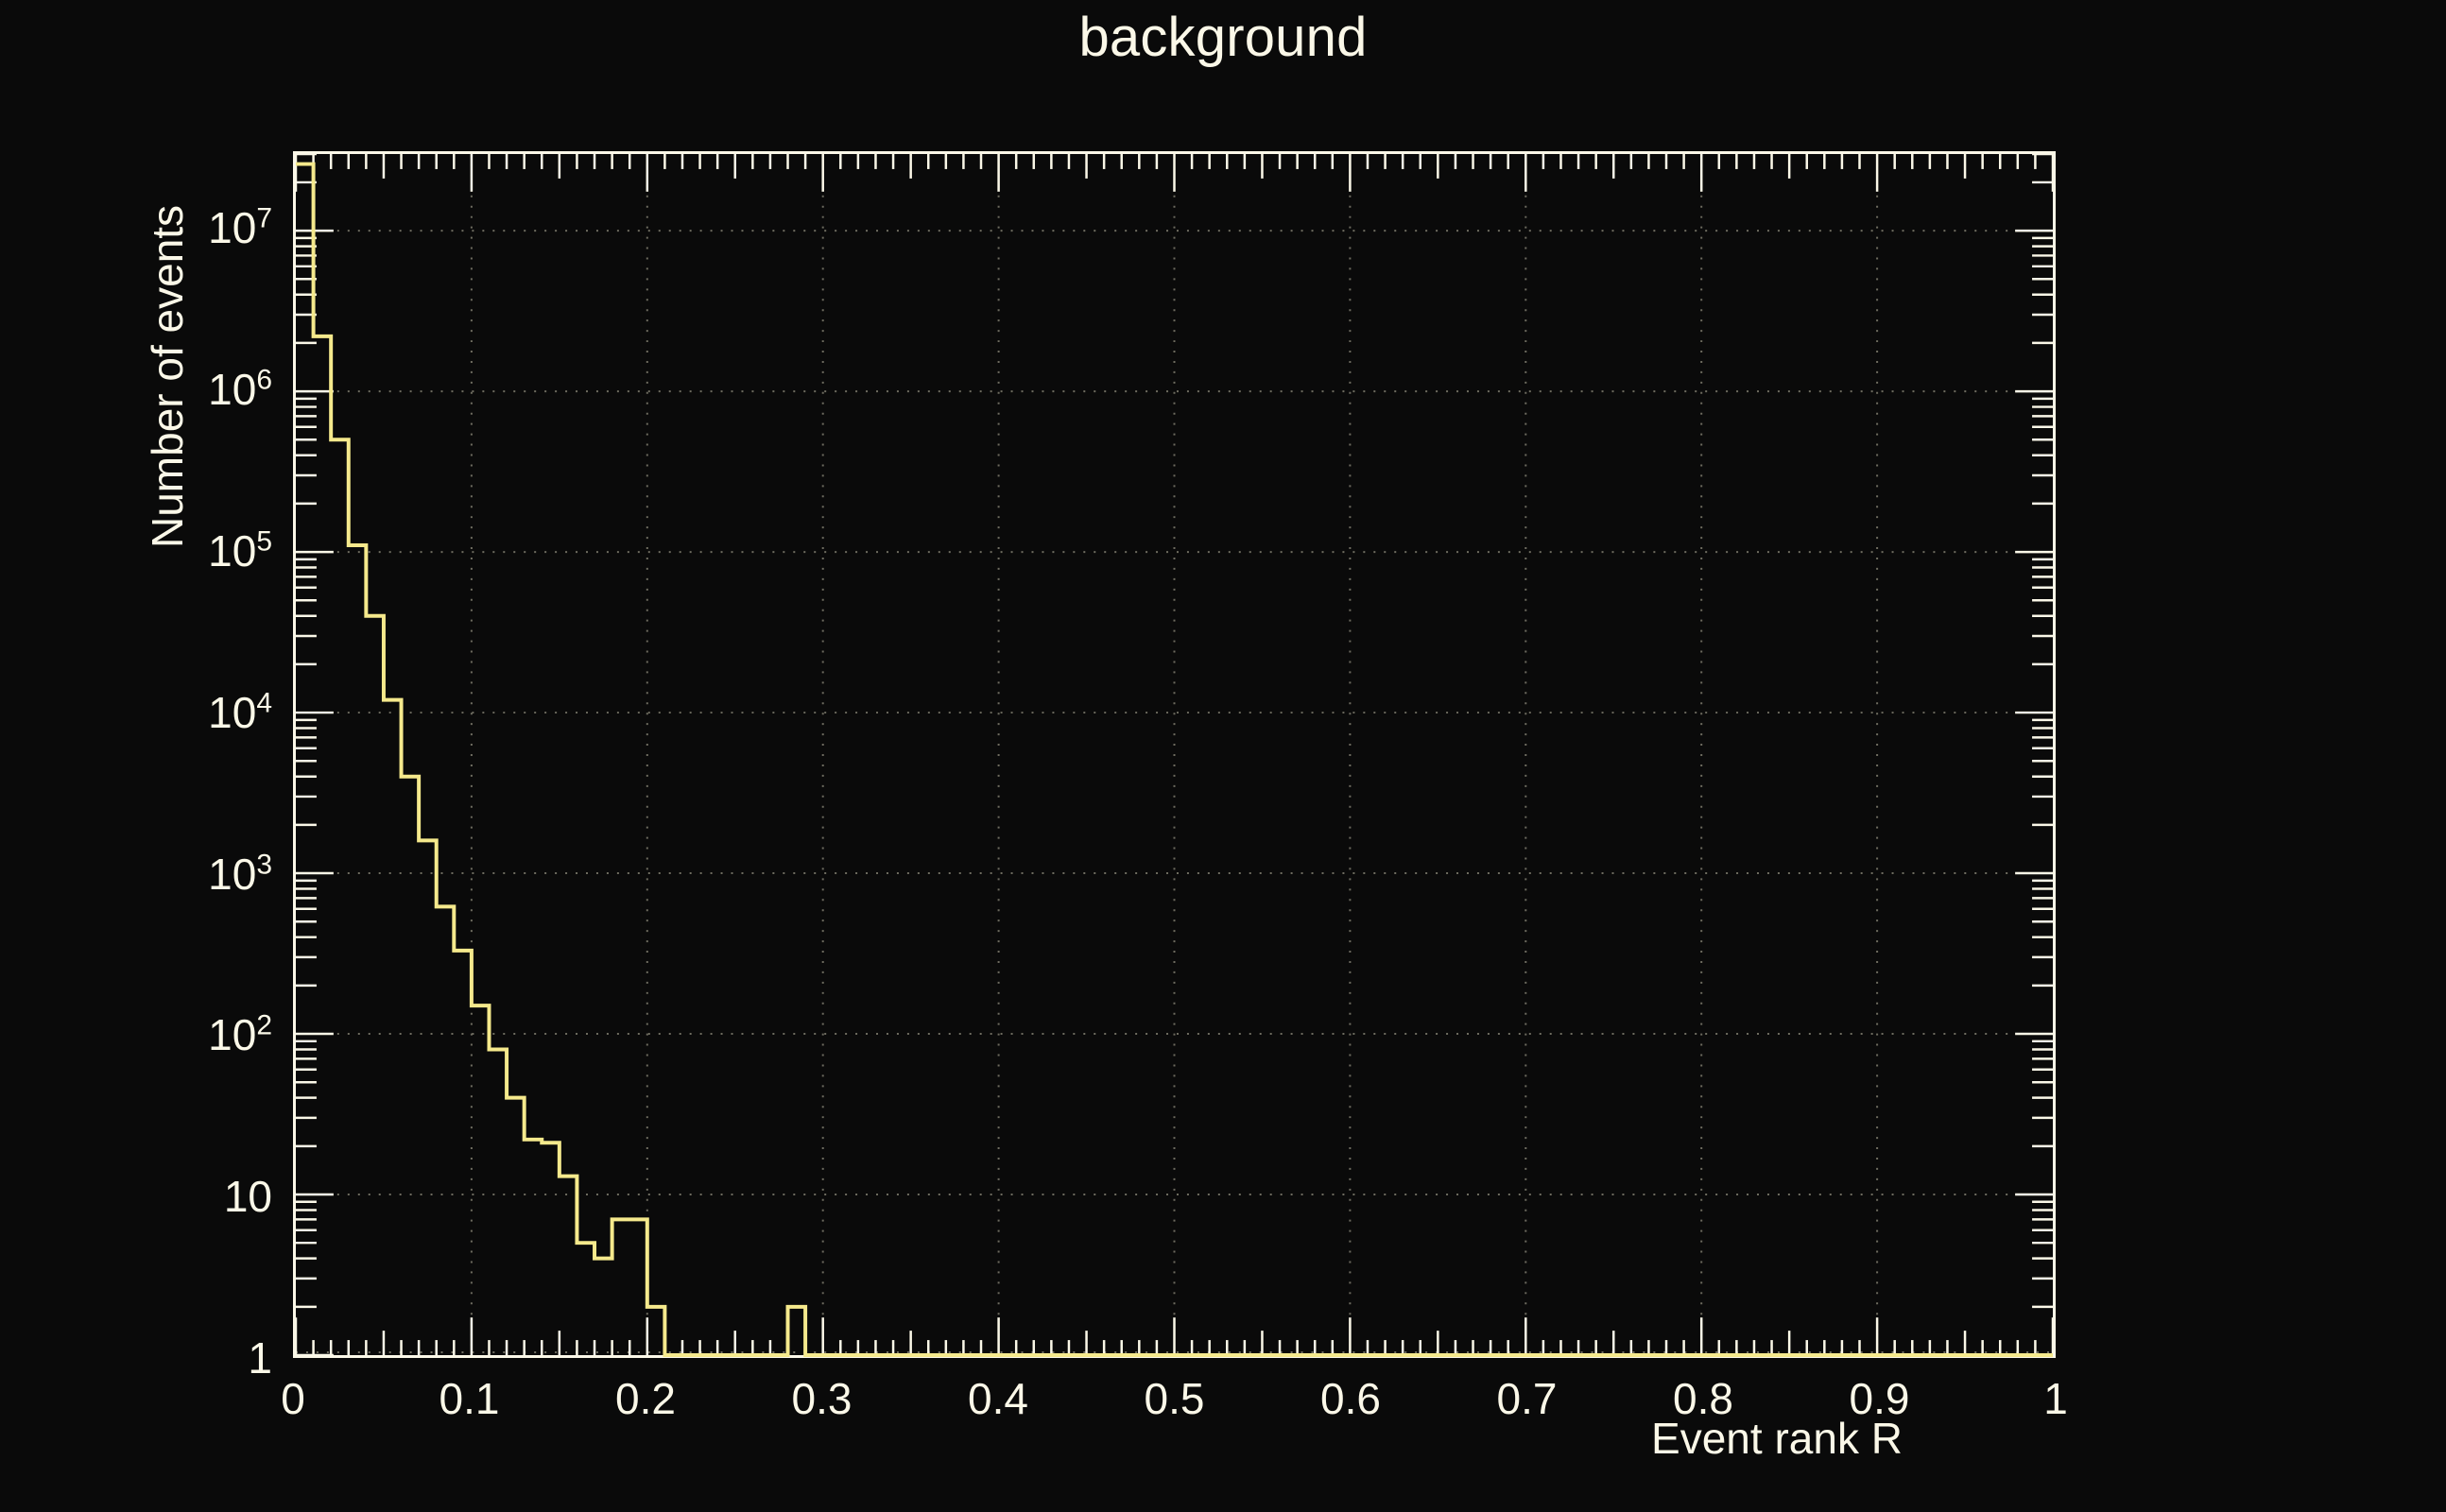 The height and width of the screenshot is (1512, 2446). Describe the element at coordinates (240, 389) in the screenshot. I see `y-tick-label: 10⁶` at that location.